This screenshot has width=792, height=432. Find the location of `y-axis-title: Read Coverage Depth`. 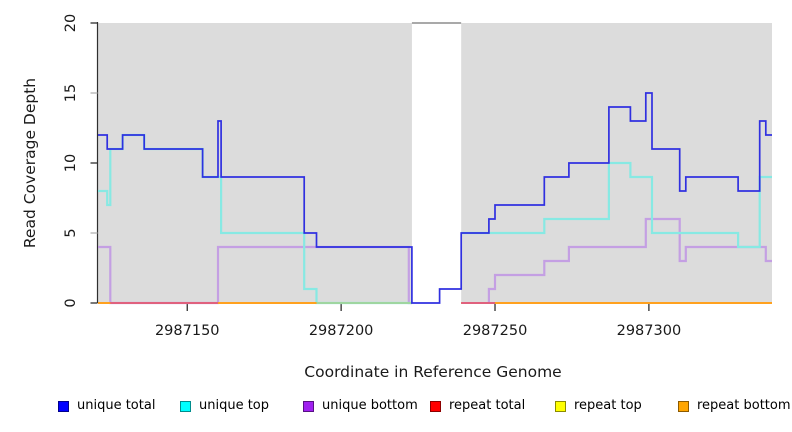

y-axis-title: Read Coverage Depth is located at coordinates (30, 163).